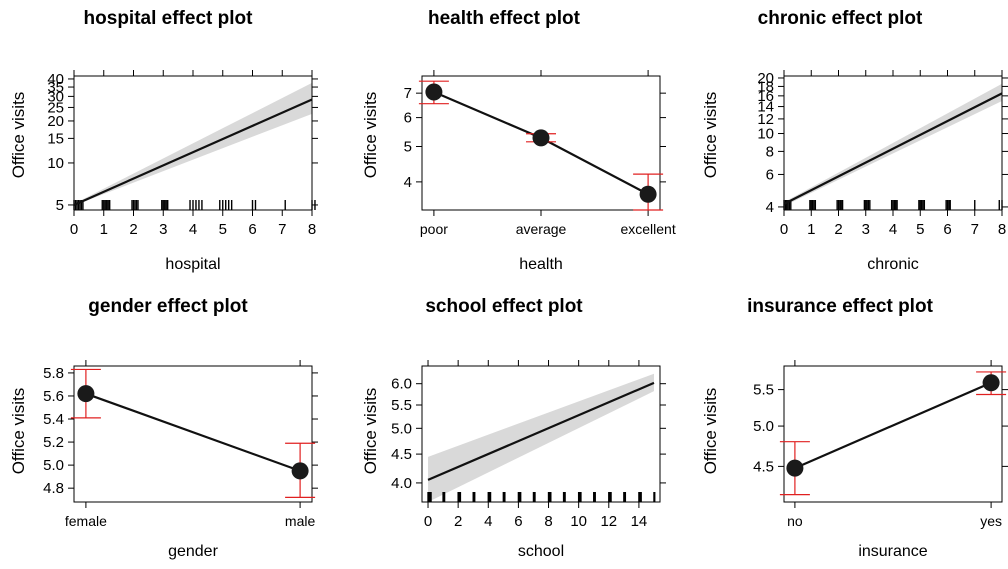 This screenshot has height=569, width=1008. Describe the element at coordinates (503, 18) in the screenshot. I see `chart-title: health effect plot` at that location.